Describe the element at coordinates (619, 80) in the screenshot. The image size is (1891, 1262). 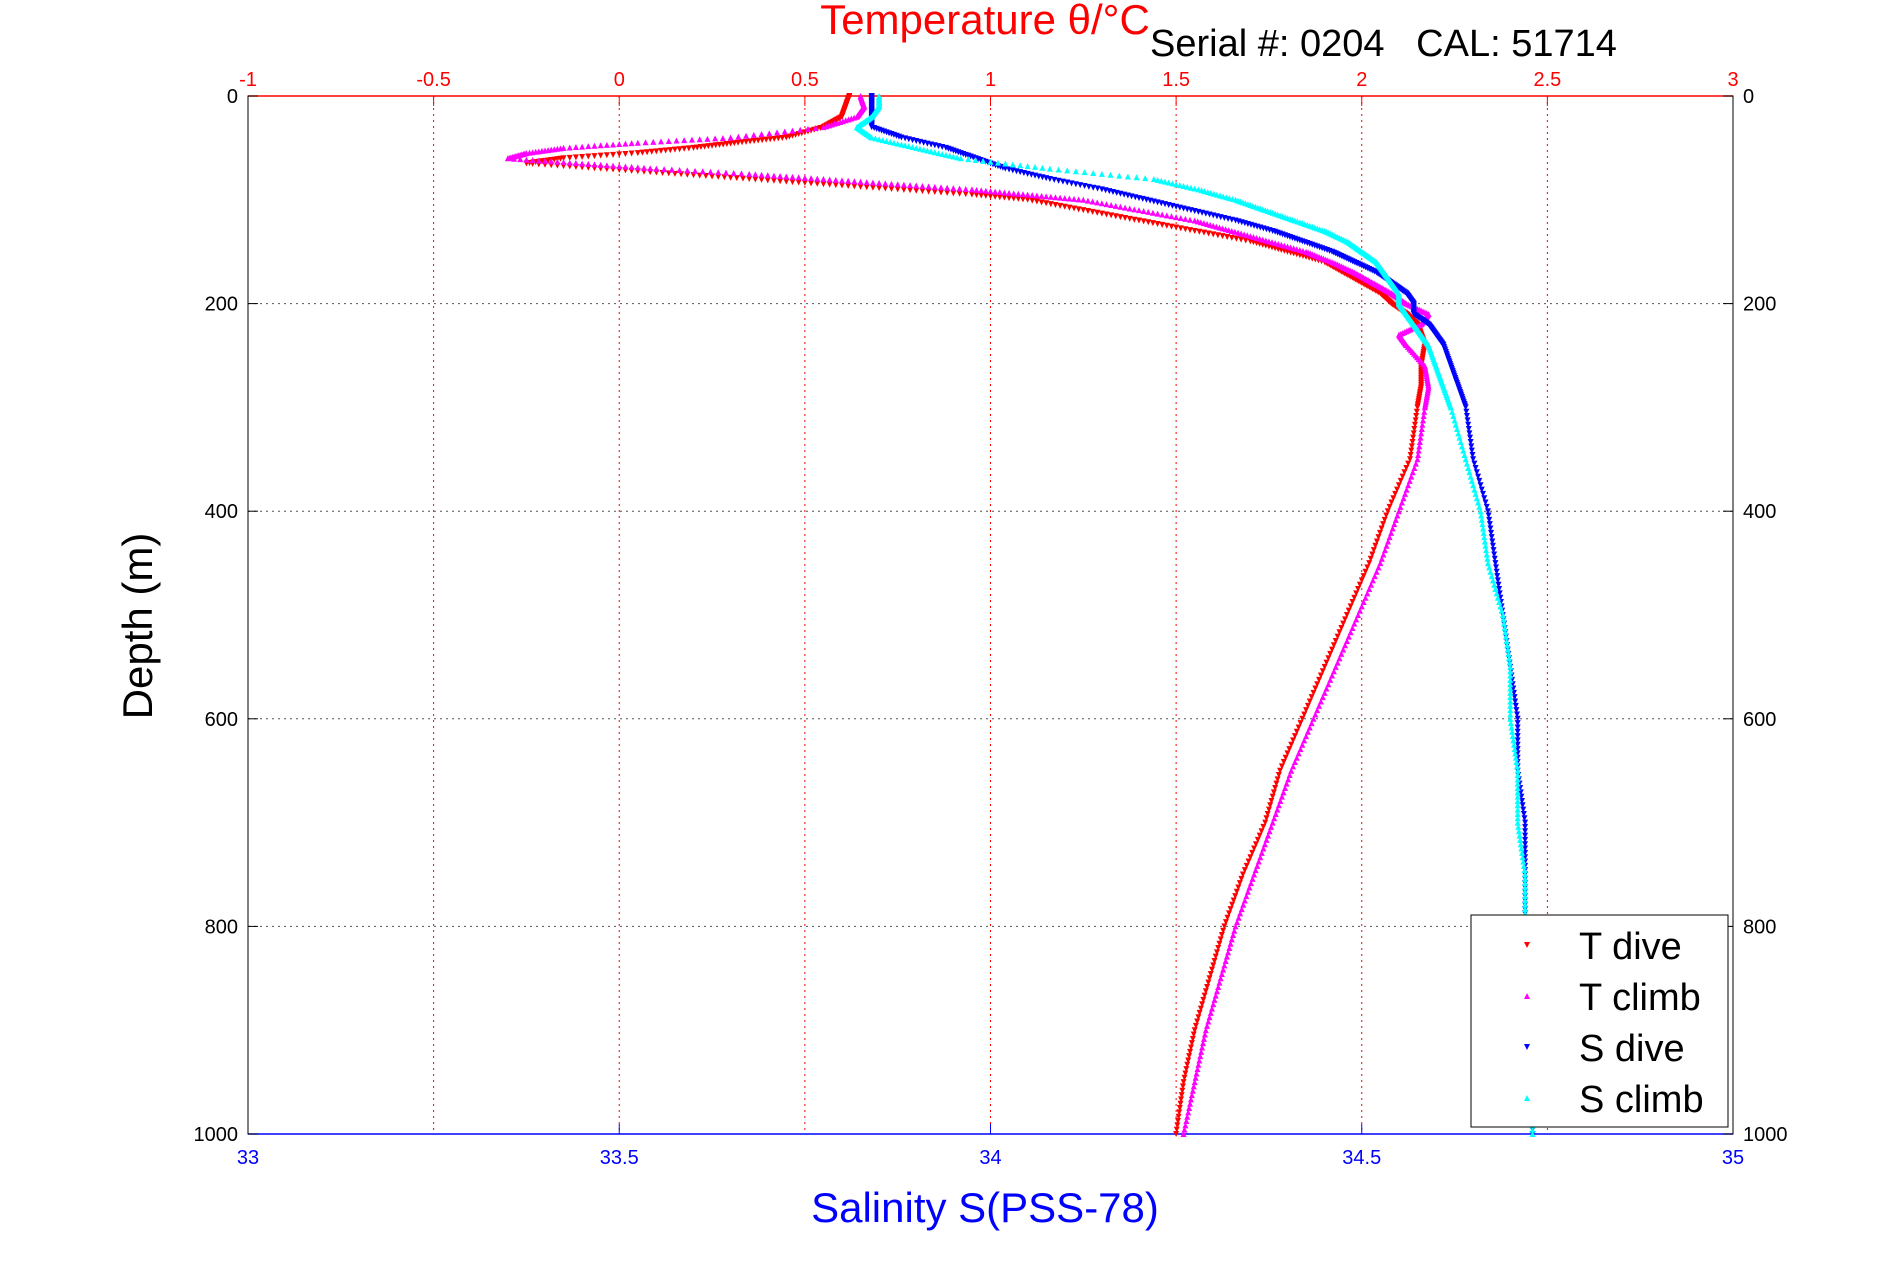
I see `temperature-tick-label: 0` at that location.